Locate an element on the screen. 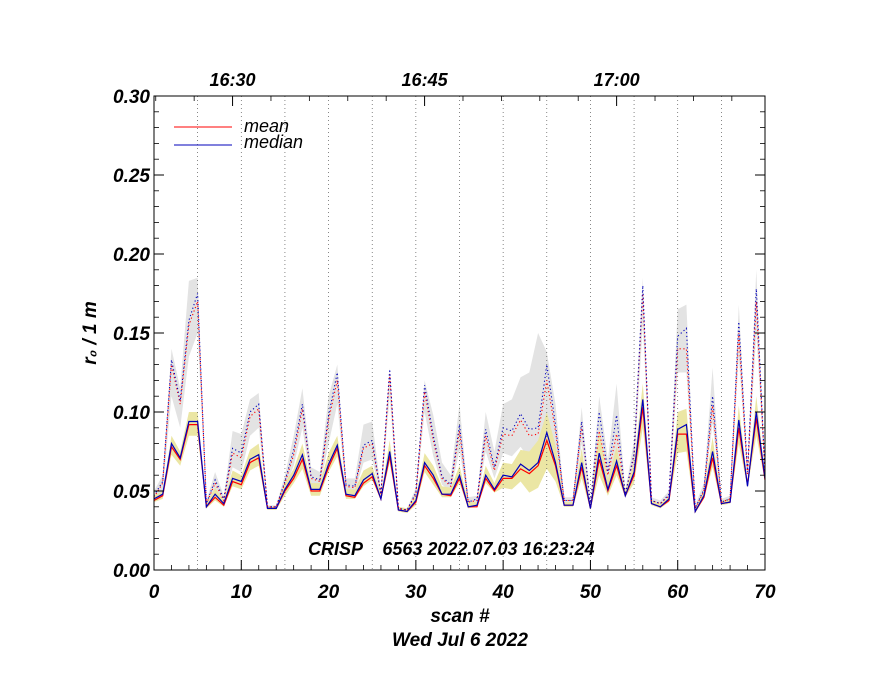 The image size is (880, 680). x-tick-label: 70 is located at coordinates (765, 592).